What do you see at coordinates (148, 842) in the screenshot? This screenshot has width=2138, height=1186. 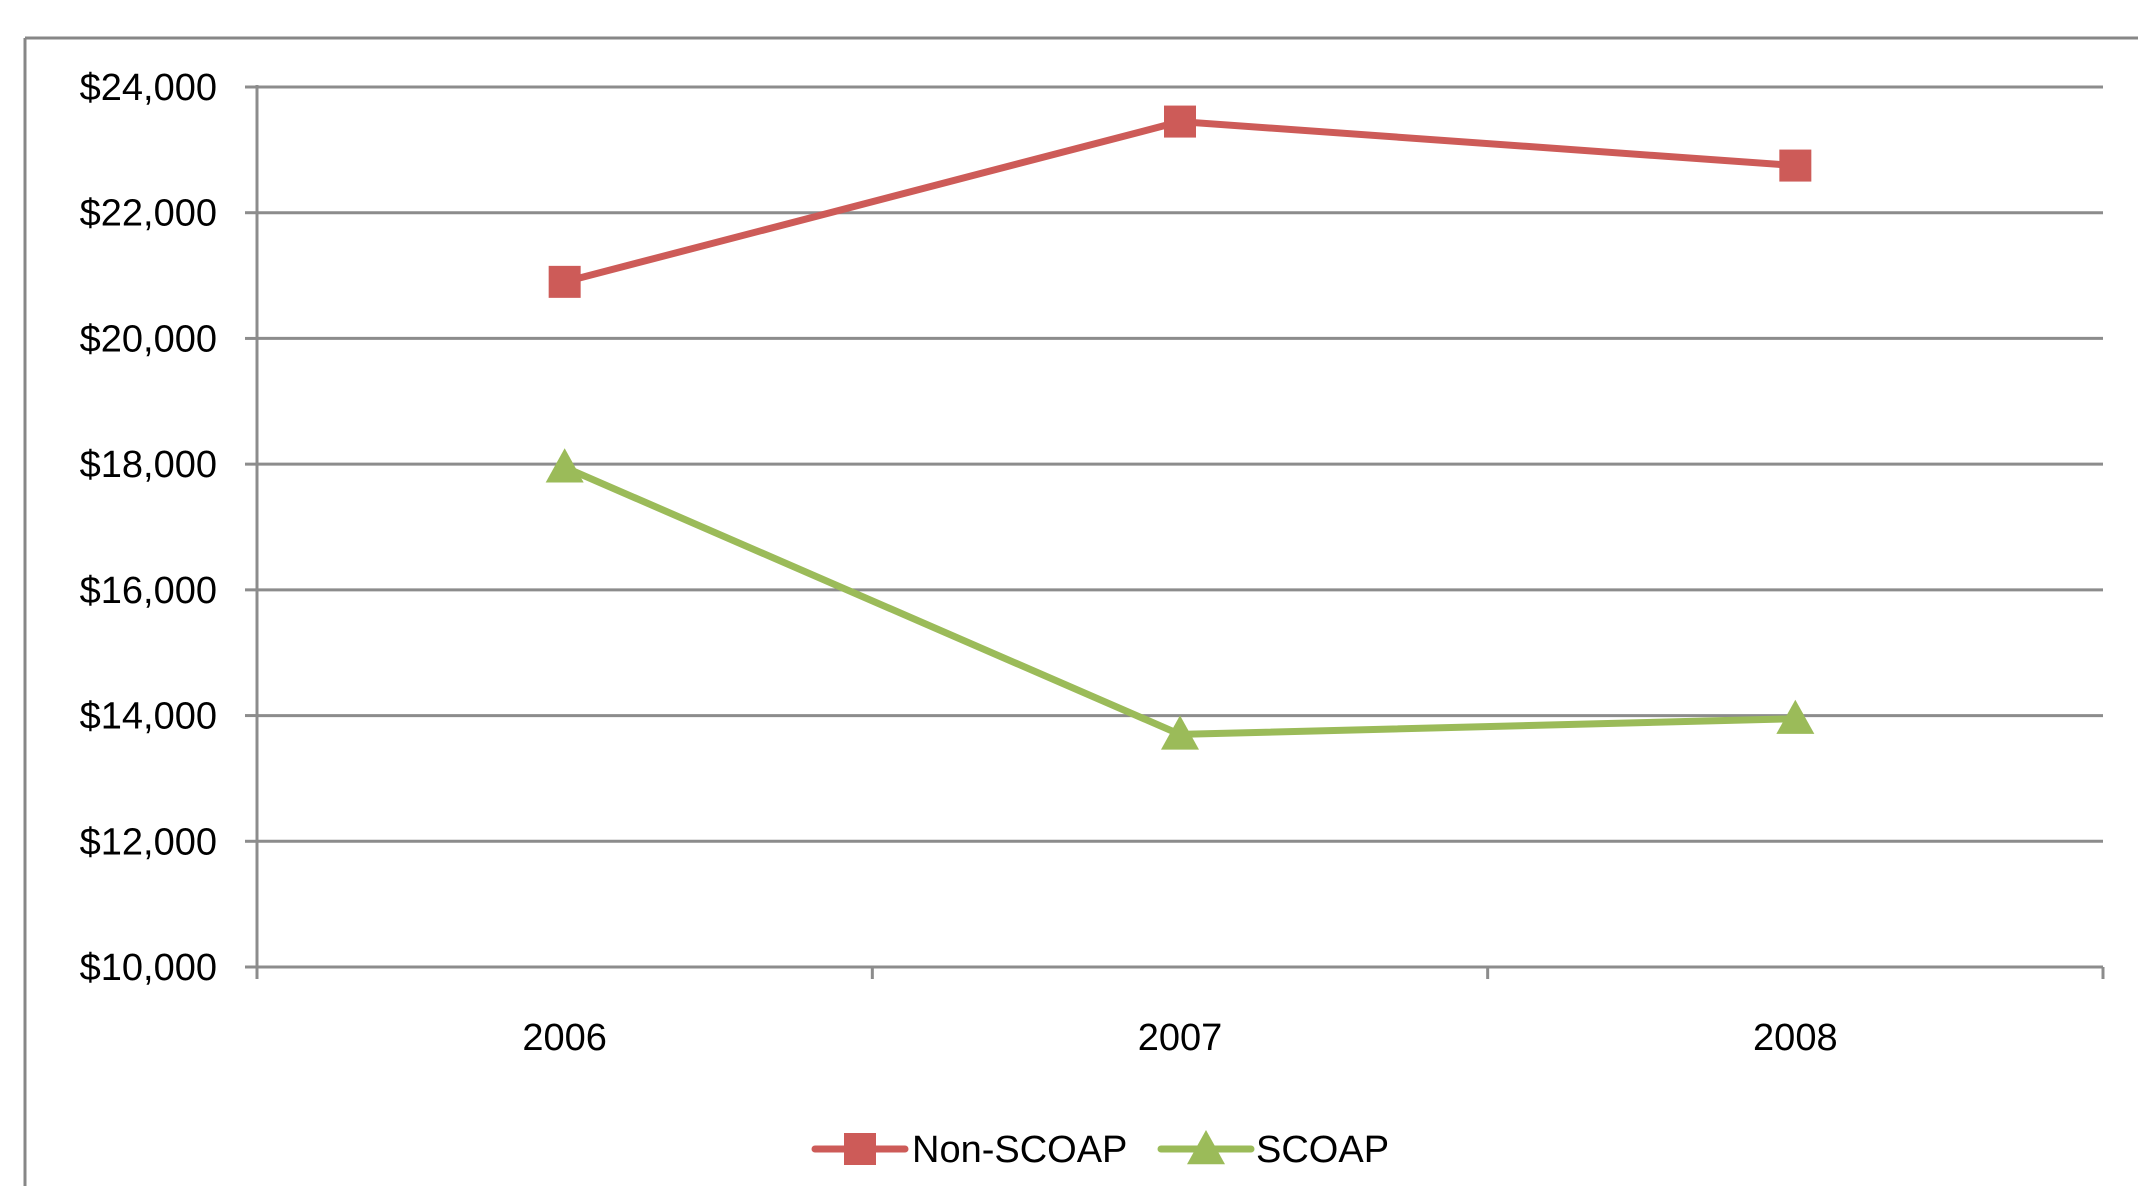 I see `y-tick-label: $12,000` at bounding box center [148, 842].